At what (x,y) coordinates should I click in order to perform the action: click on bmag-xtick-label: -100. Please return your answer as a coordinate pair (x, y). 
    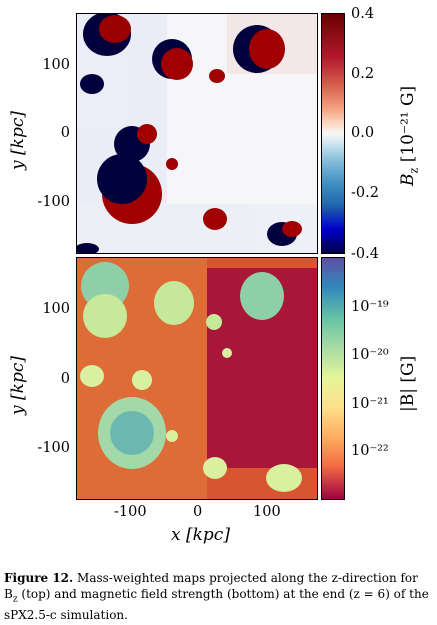
    Looking at the image, I should click on (130, 512).